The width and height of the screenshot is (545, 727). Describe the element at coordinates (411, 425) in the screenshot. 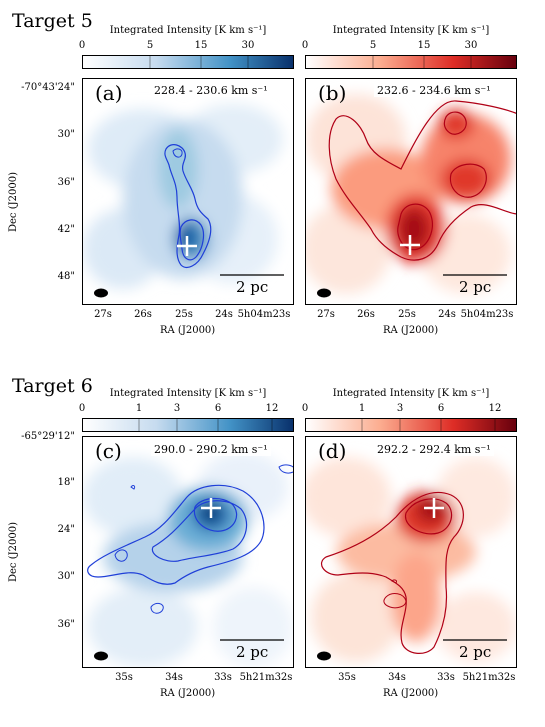

I see `colorbar-d` at that location.